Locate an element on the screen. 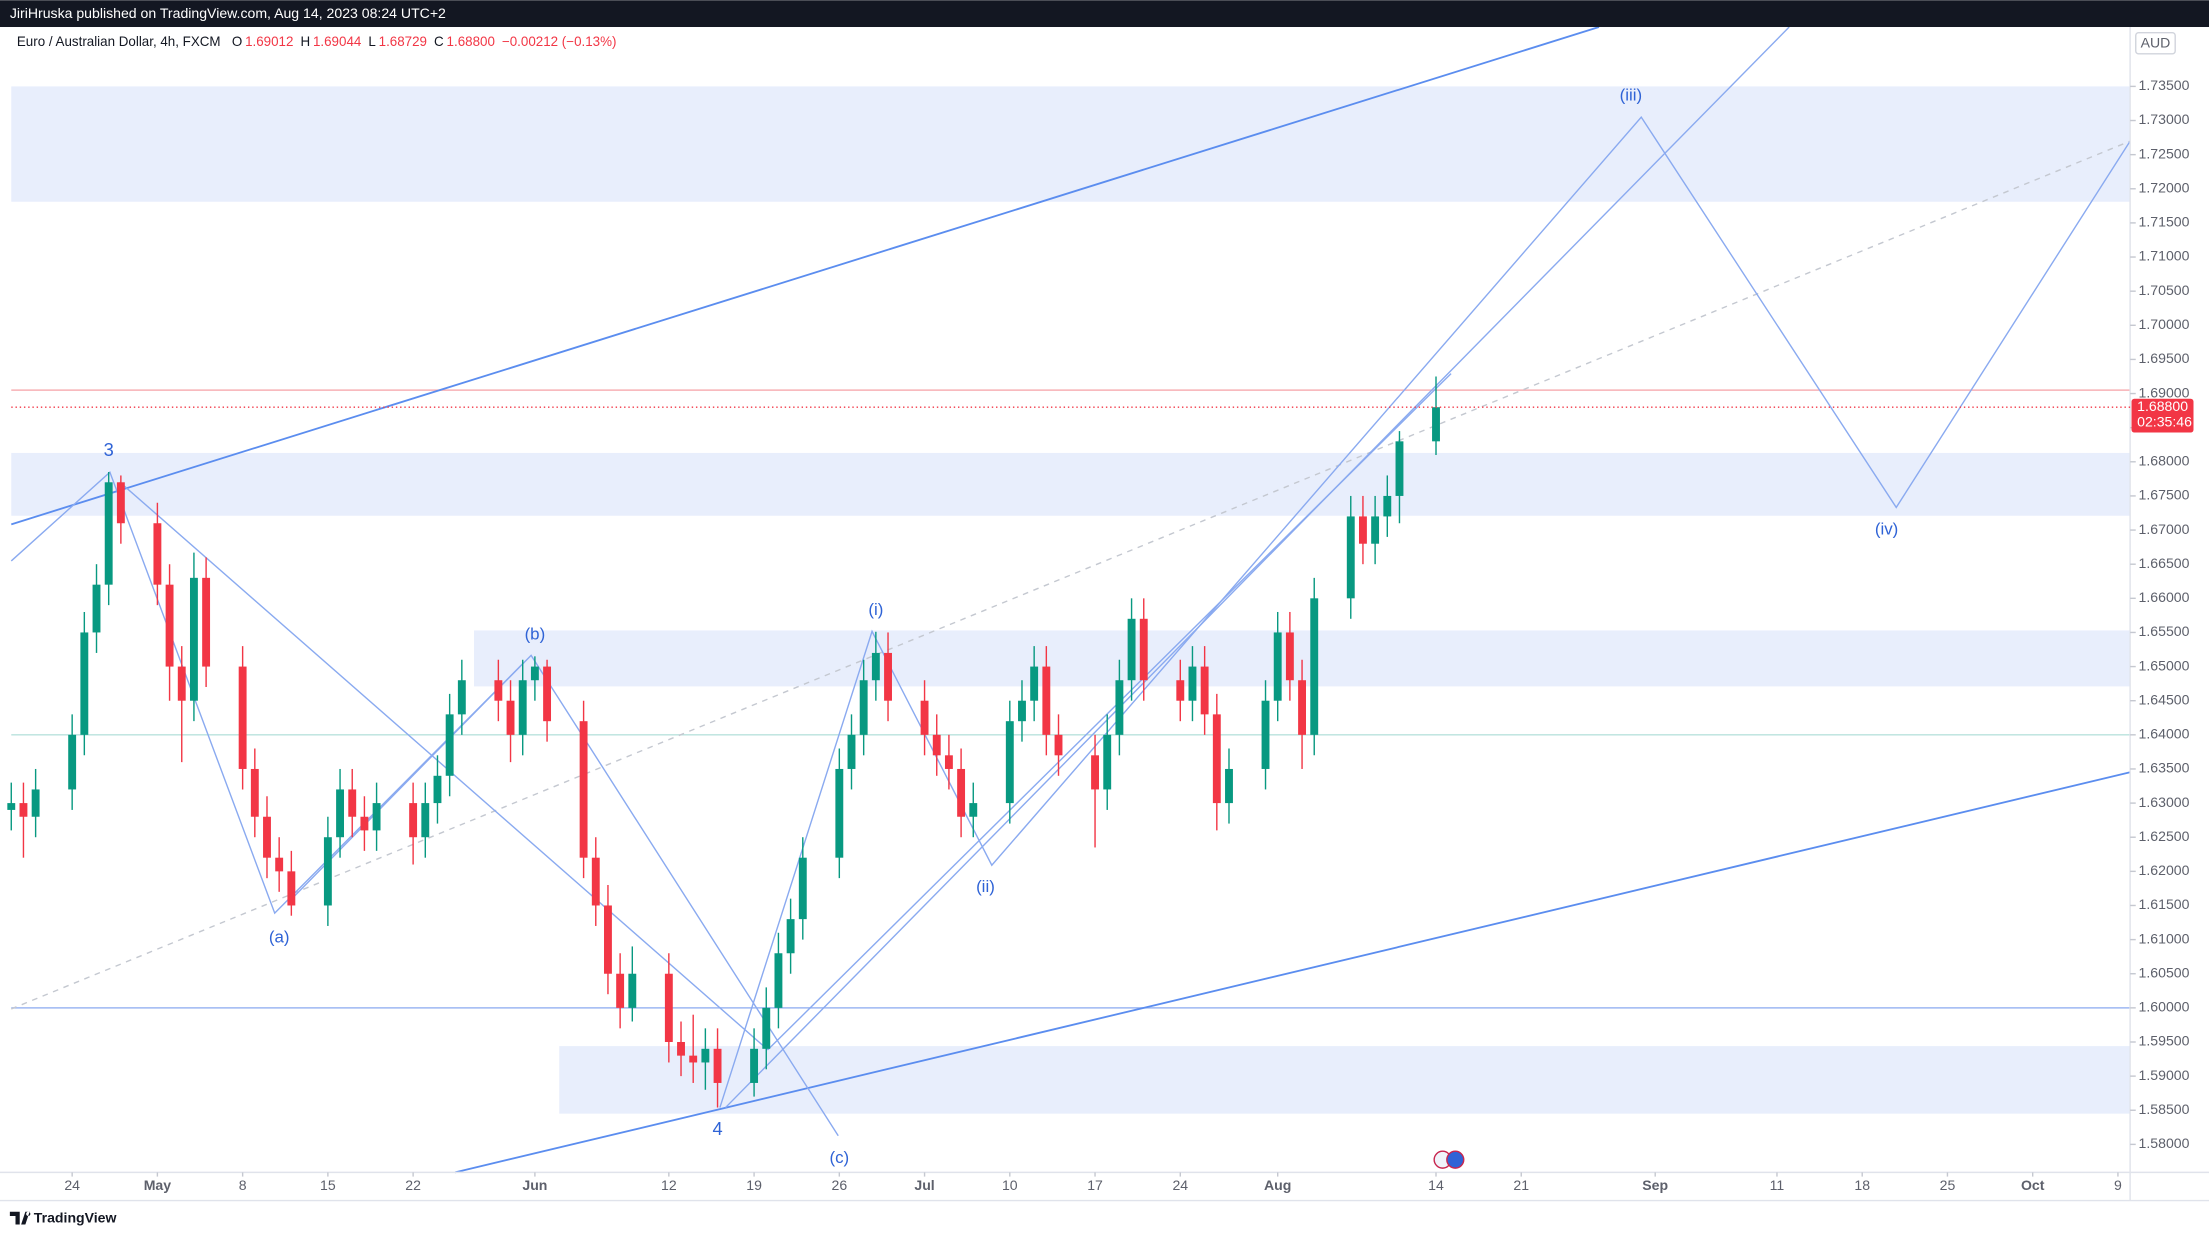  x-tick-label: 19 is located at coordinates (754, 1185).